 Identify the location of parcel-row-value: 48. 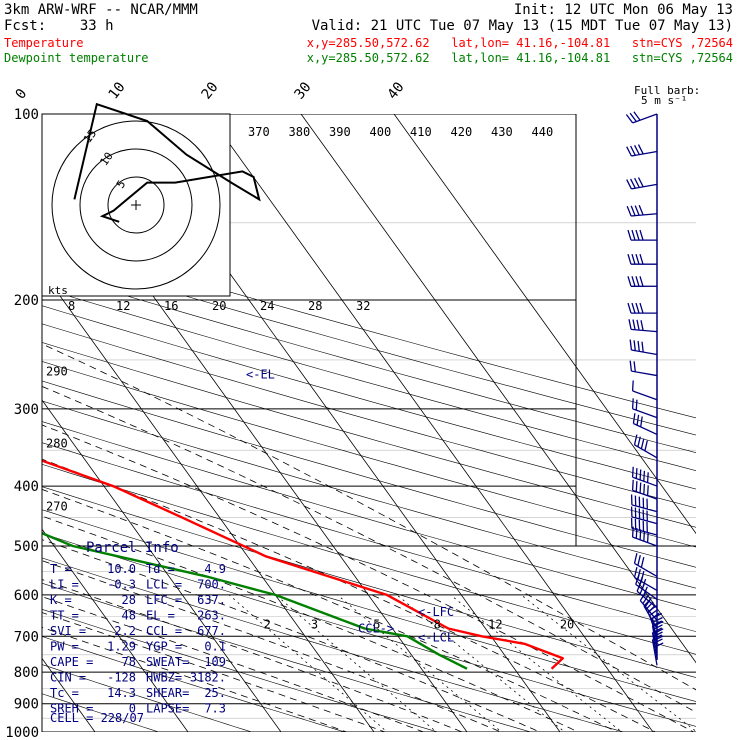
(129, 616).